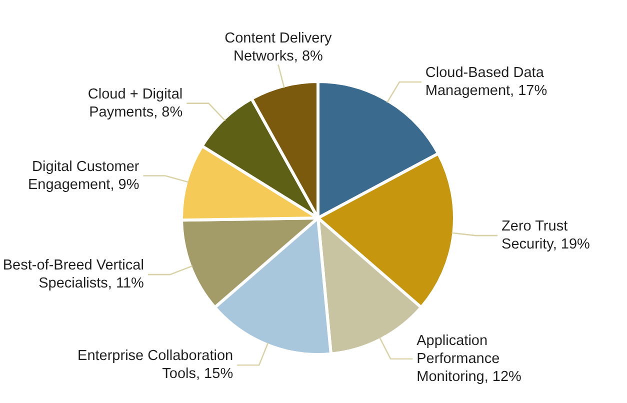 The image size is (627, 403). I want to click on slice-label: Cloud-Based Data Management, 17%, so click(486, 82).